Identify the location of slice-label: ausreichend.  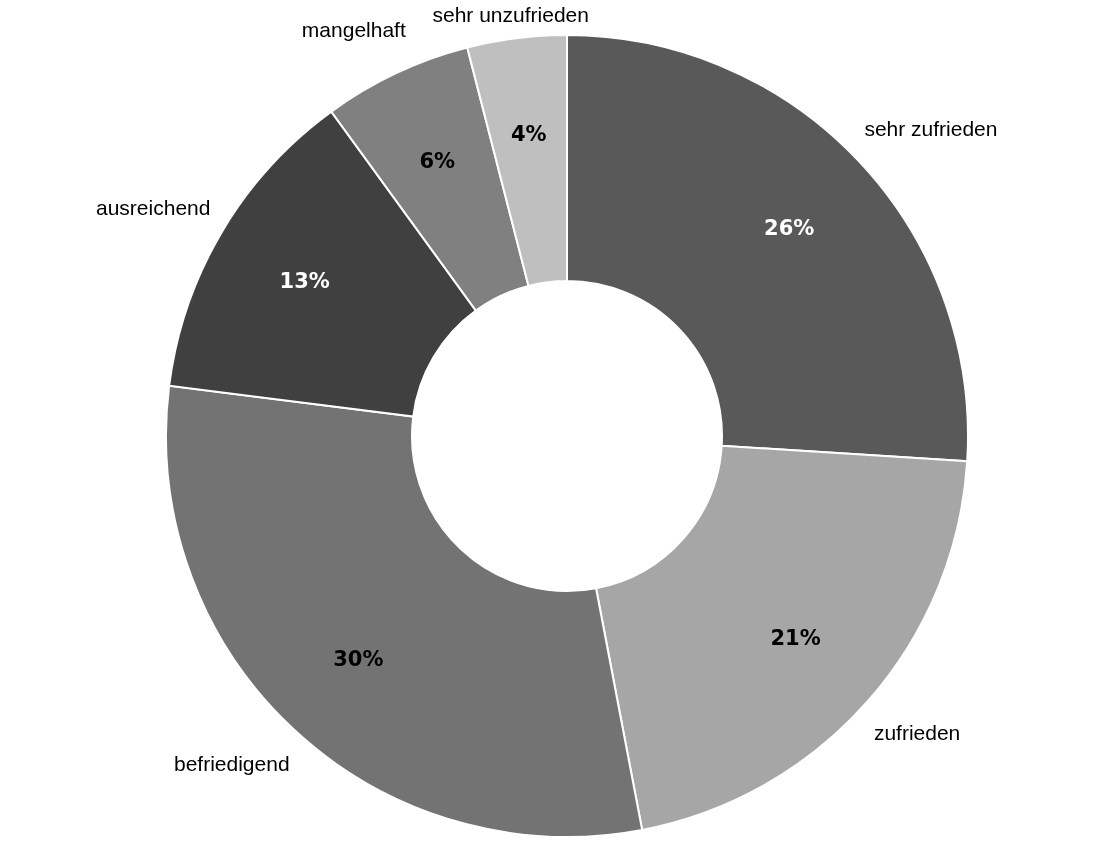
(153, 207).